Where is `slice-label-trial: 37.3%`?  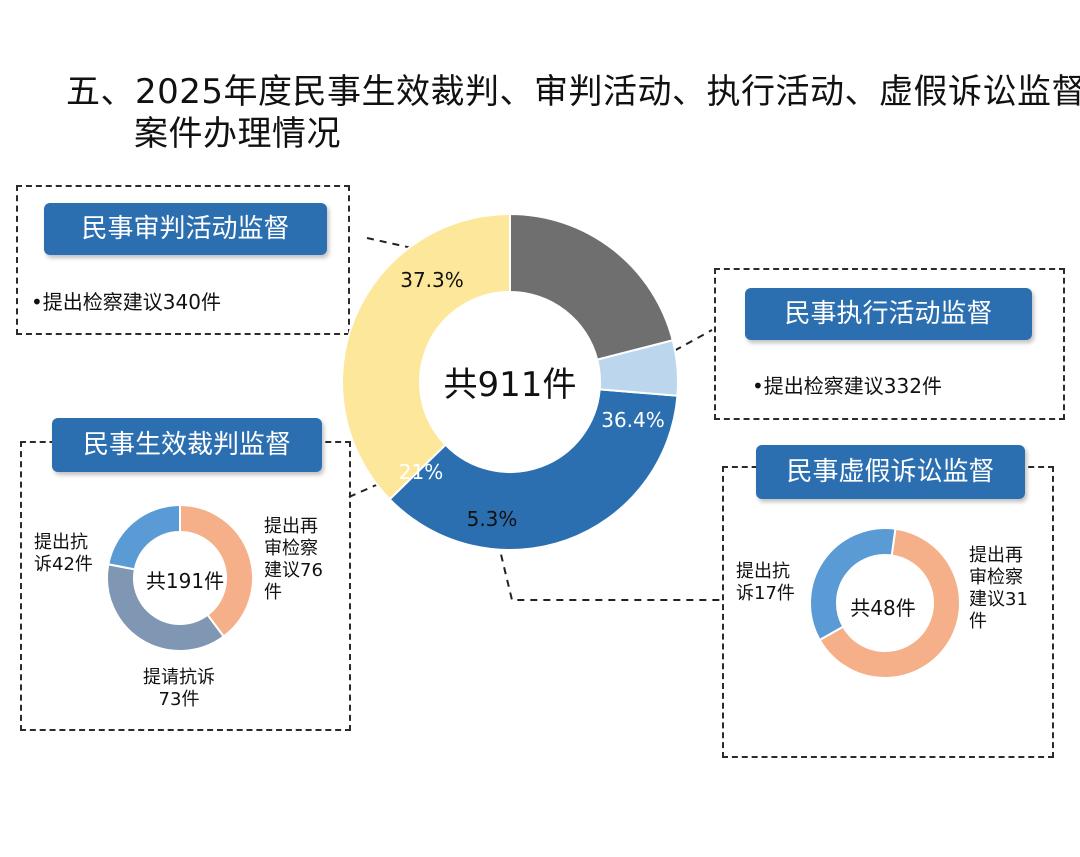
slice-label-trial: 37.3% is located at coordinates (432, 280).